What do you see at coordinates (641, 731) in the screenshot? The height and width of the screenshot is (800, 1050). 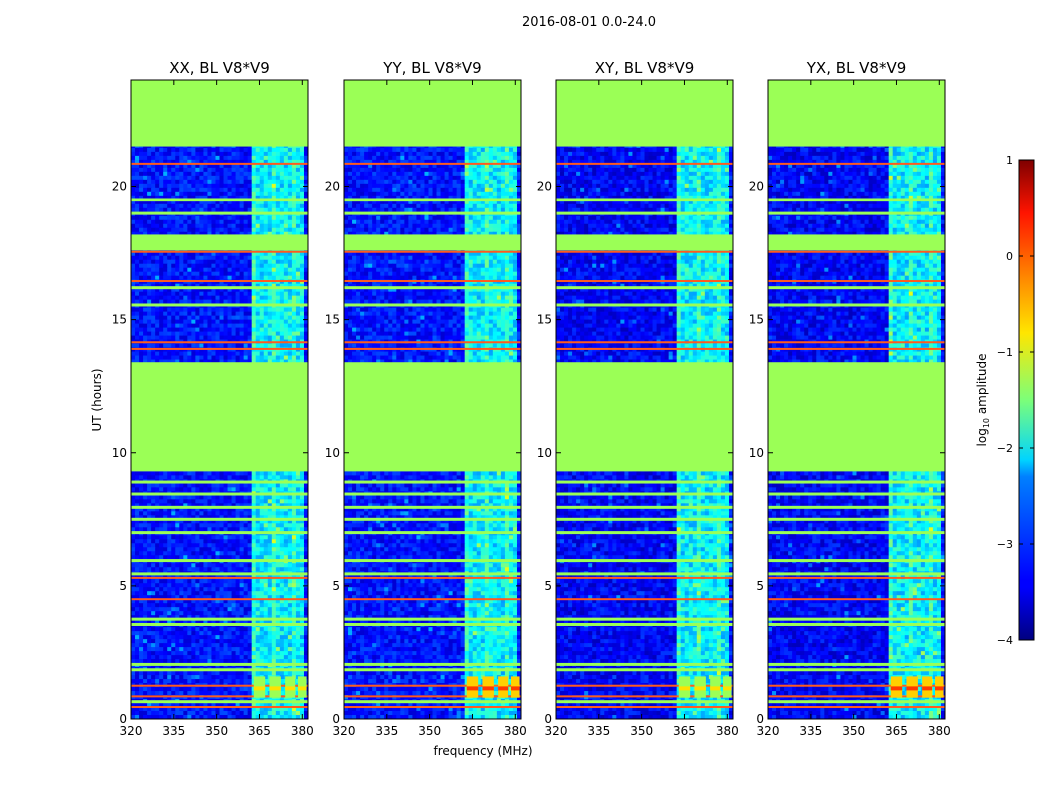 I see `x-tick-label: 350` at bounding box center [641, 731].